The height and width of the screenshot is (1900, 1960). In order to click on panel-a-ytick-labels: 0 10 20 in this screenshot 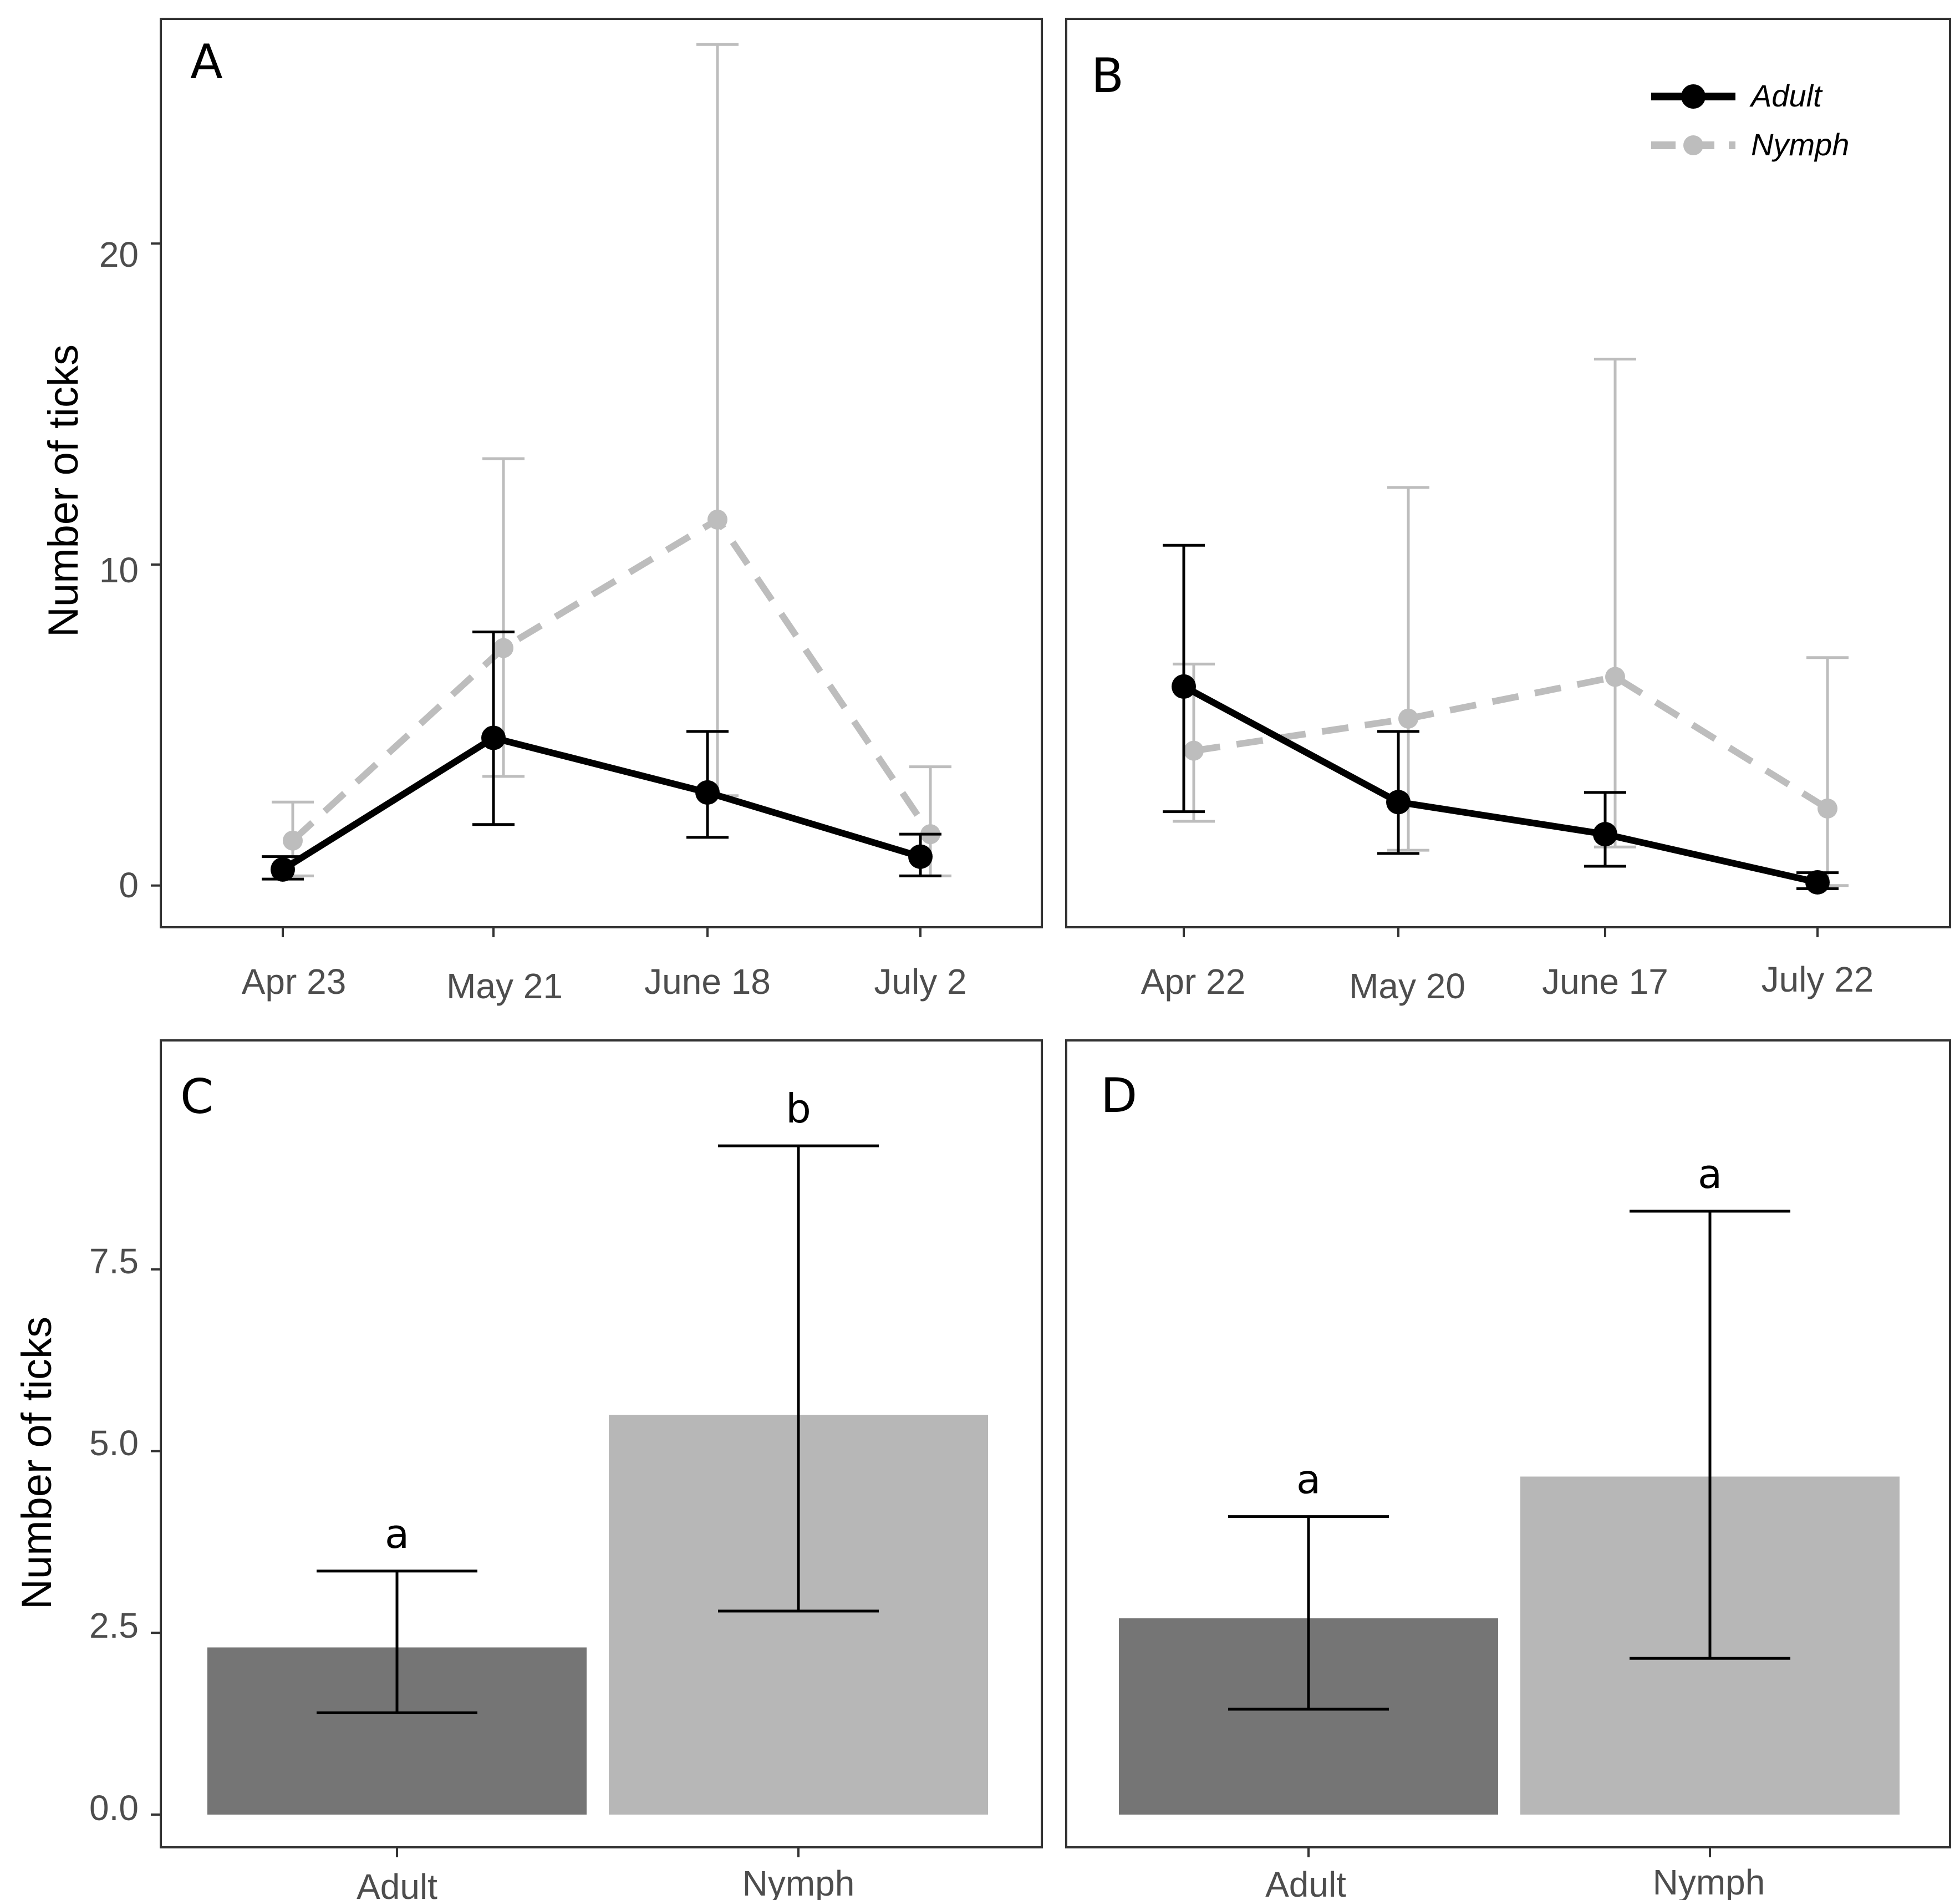, I will do `click(119, 570)`.